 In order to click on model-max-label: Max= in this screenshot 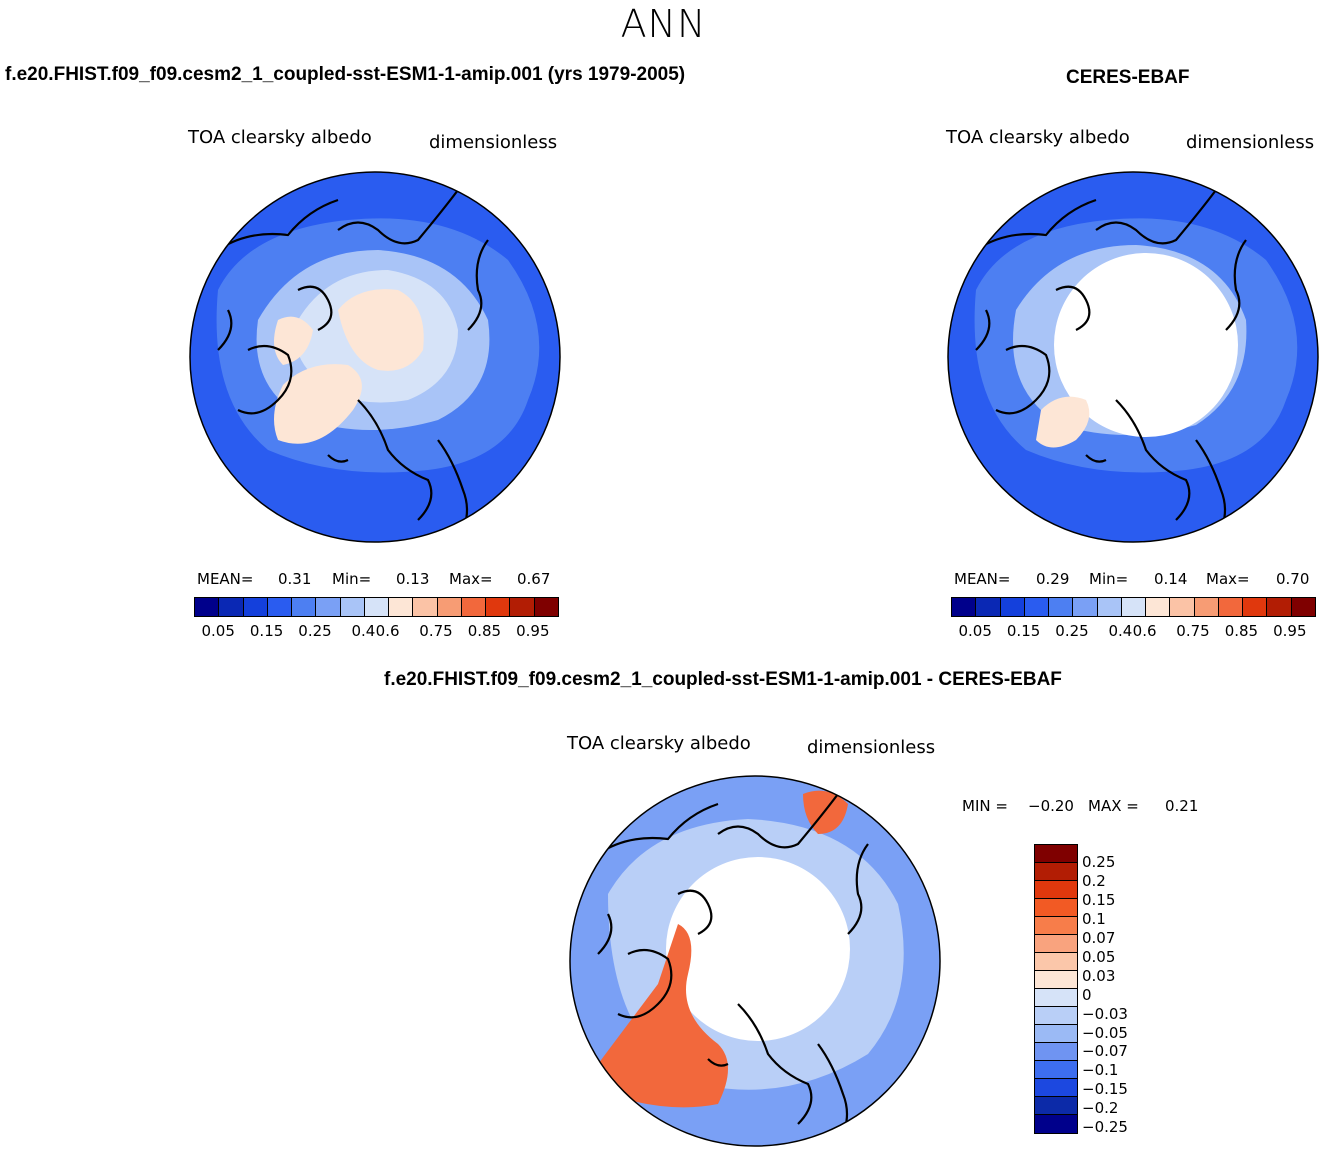, I will do `click(471, 579)`.